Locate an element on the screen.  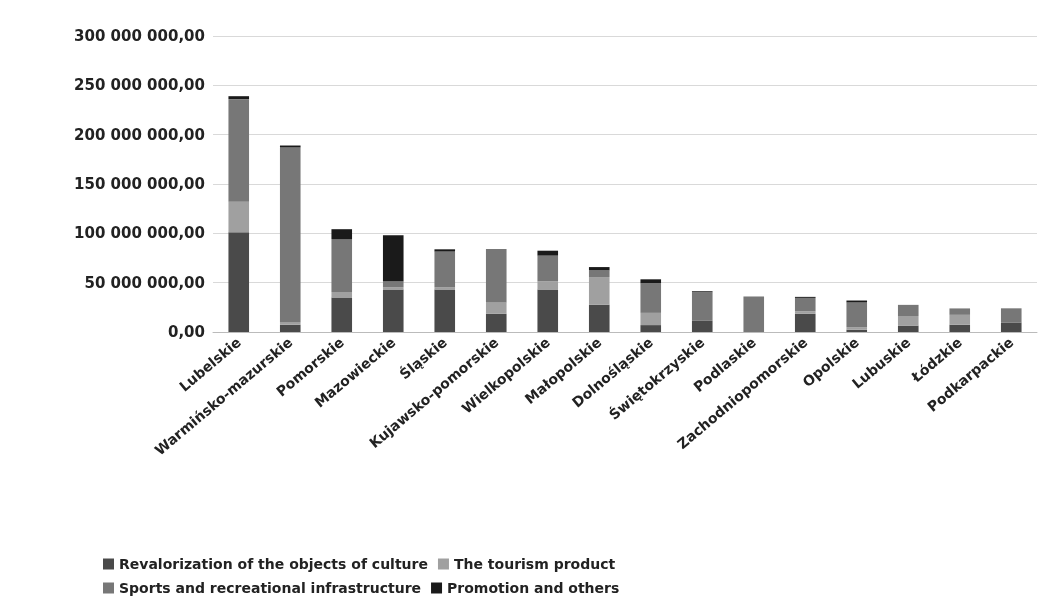
y-tick-label: 100 000 000,00 is located at coordinates (139, 233).